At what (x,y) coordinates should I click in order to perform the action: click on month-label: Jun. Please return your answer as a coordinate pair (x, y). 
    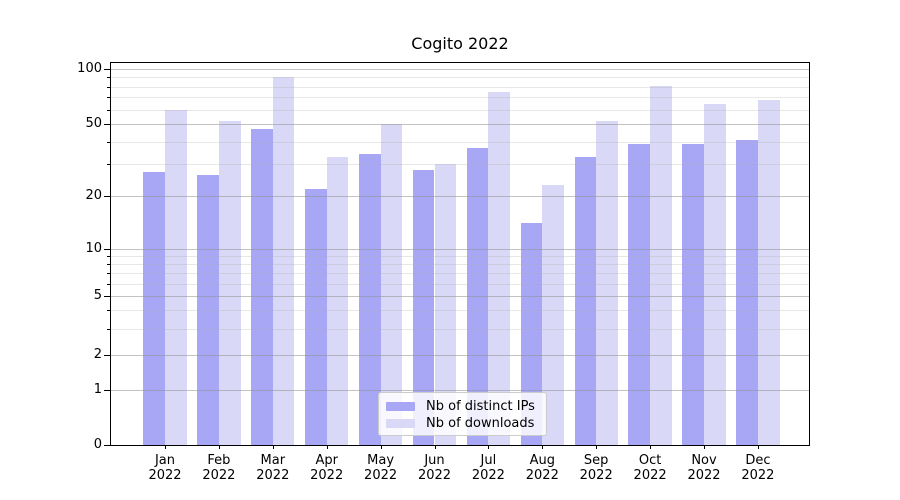
    Looking at the image, I should click on (434, 460).